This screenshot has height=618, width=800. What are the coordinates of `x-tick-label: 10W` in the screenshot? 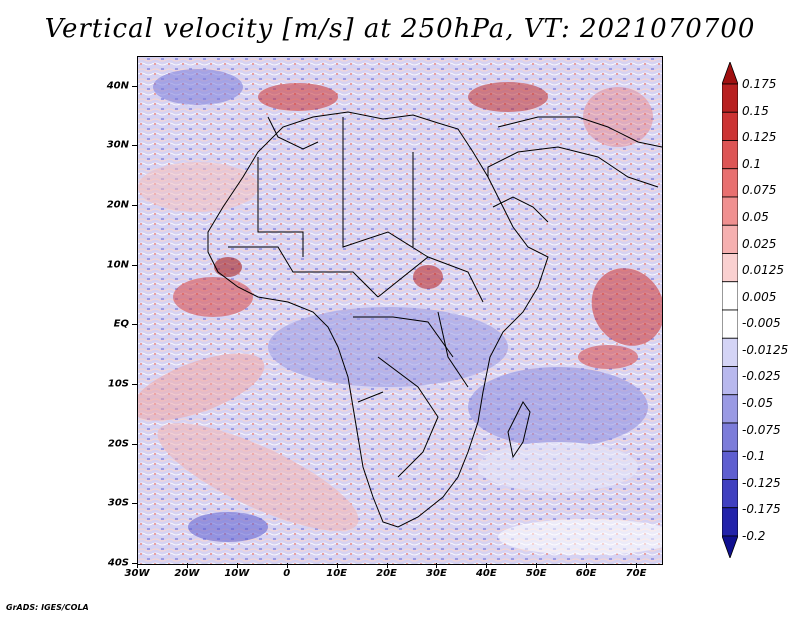 It's located at (237, 573).